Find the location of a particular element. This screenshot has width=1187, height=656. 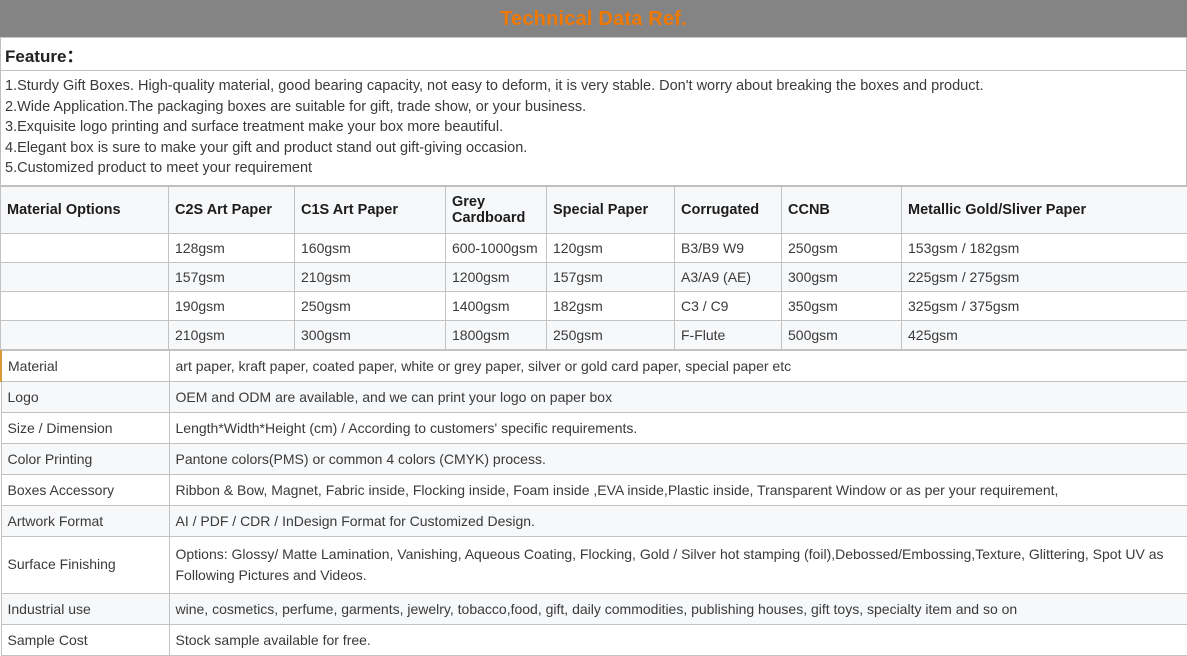

title-bar: Technical Data Ref. is located at coordinates (593, 19).